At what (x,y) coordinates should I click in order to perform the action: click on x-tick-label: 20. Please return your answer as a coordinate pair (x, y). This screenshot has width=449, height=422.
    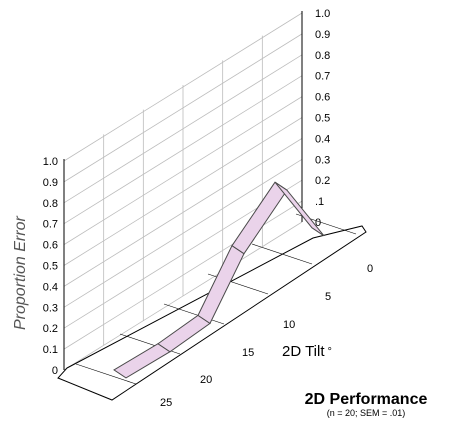
    Looking at the image, I should click on (206, 380).